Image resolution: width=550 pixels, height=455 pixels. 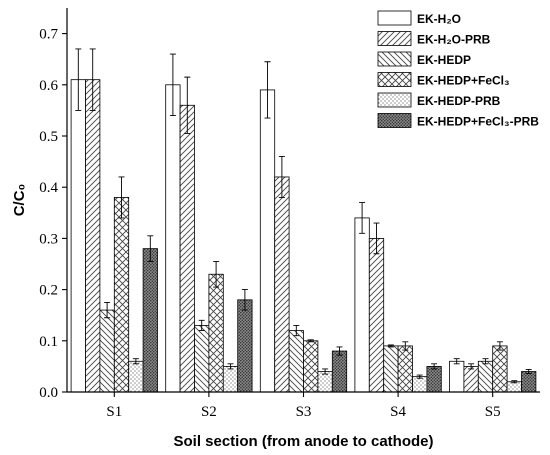 I want to click on bar-2-s3, so click(x=282, y=284).